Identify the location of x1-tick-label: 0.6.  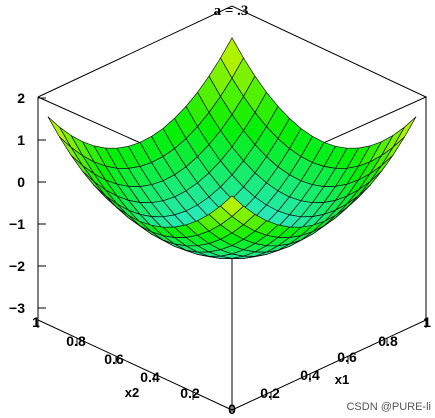
(347, 357).